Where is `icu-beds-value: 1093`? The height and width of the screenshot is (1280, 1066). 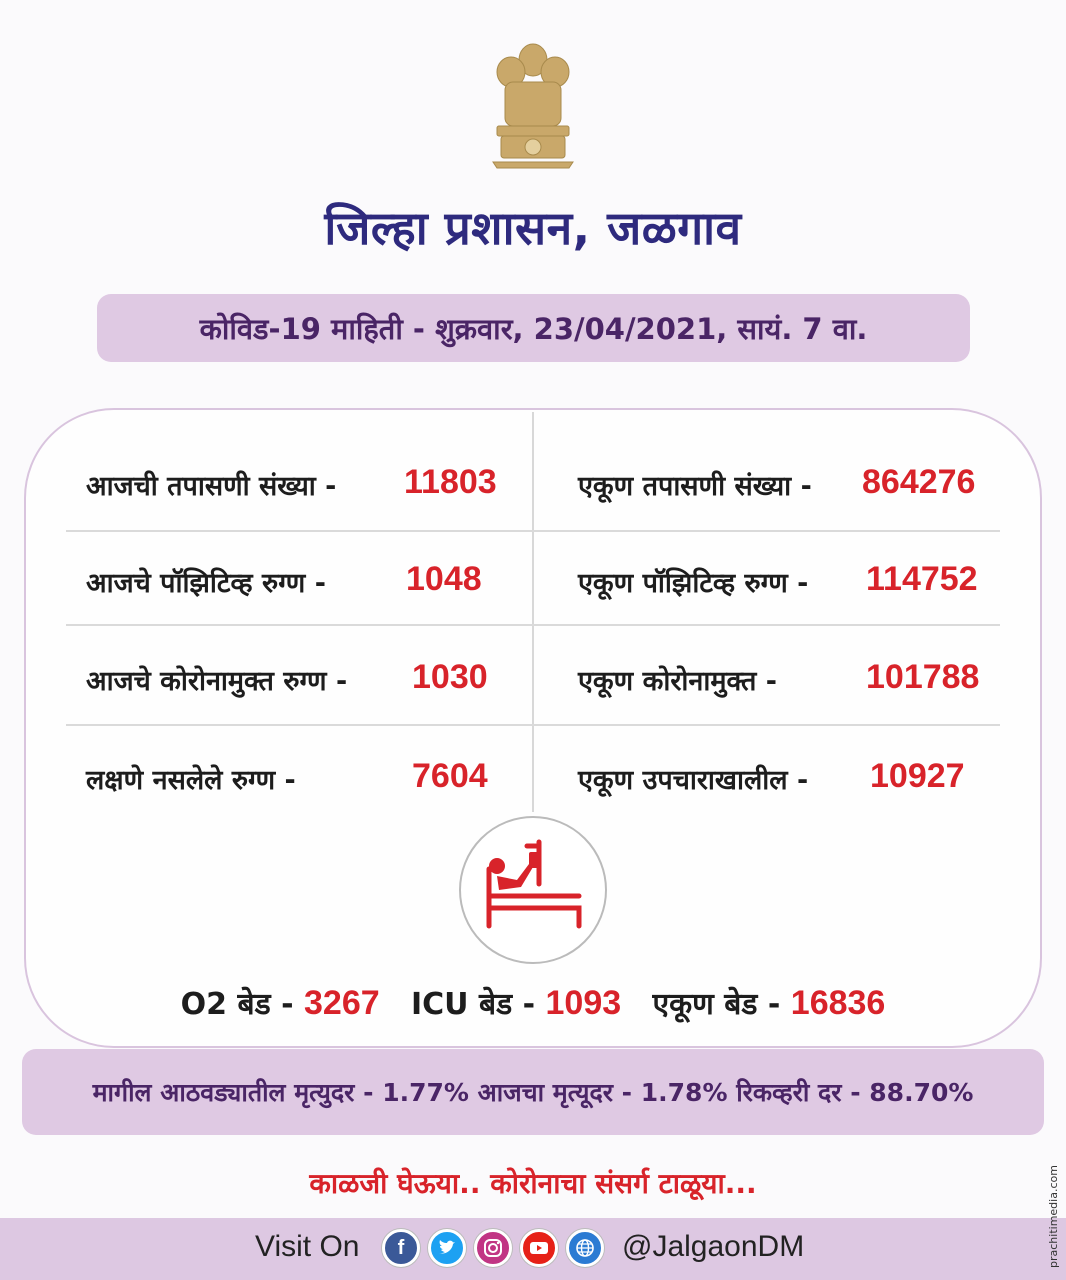 icu-beds-value: 1093 is located at coordinates (583, 1003).